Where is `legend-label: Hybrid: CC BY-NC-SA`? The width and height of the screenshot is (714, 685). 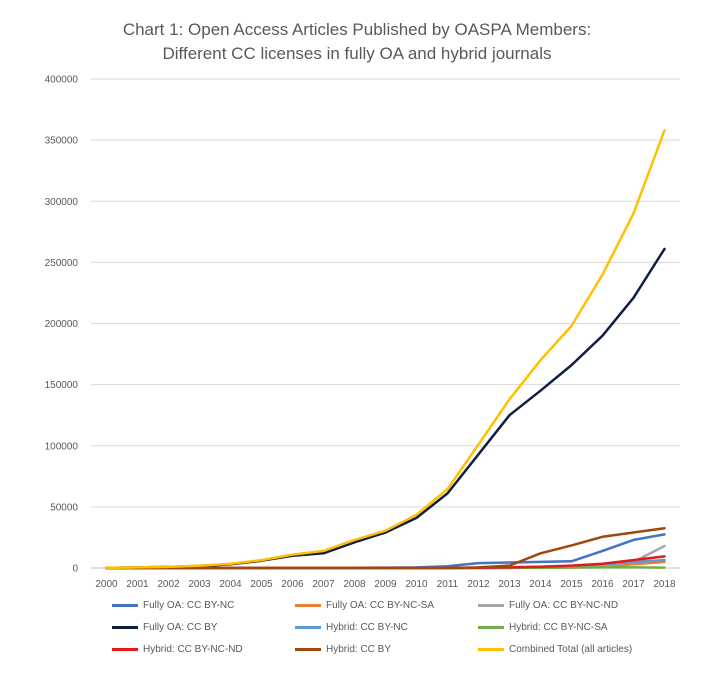 legend-label: Hybrid: CC BY-NC-SA is located at coordinates (558, 627).